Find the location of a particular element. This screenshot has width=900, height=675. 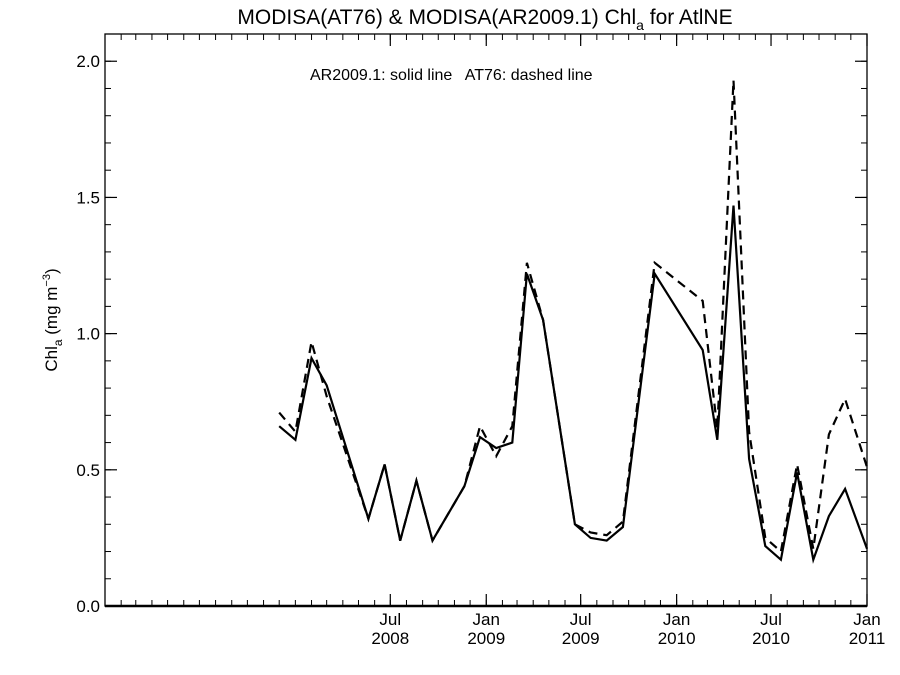

y-tick-label: 0.5 is located at coordinates (88, 470).